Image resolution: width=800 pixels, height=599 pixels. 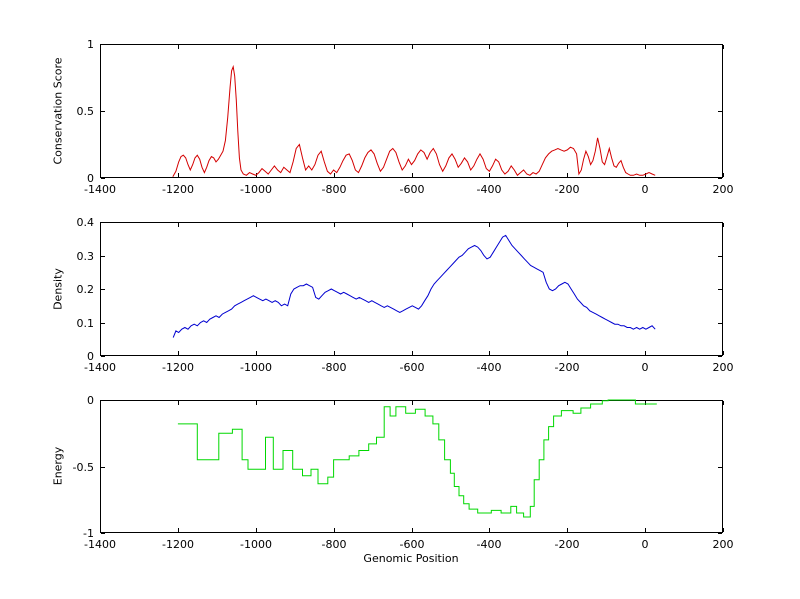 What do you see at coordinates (411, 558) in the screenshot?
I see `xlabel-genomic-position: Genomic Position` at bounding box center [411, 558].